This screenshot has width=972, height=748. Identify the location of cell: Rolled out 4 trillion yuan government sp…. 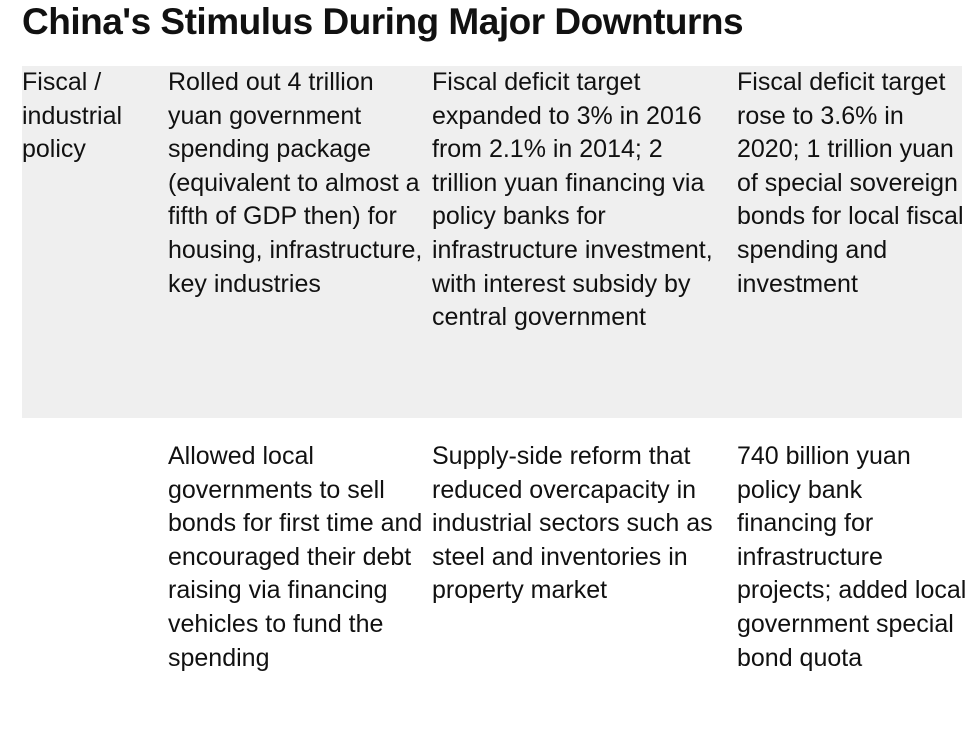
(295, 183).